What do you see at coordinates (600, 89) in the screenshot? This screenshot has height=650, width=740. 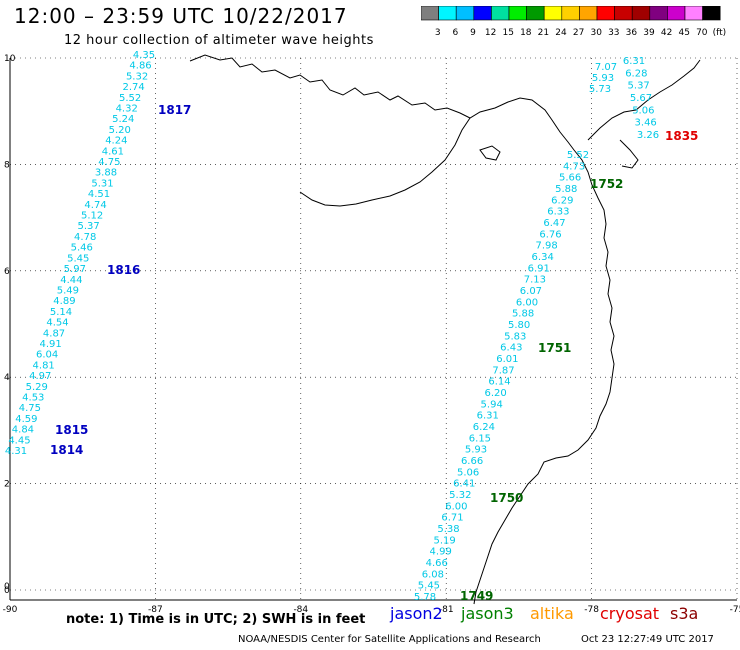 I see `wave-height-label: 5.73` at bounding box center [600, 89].